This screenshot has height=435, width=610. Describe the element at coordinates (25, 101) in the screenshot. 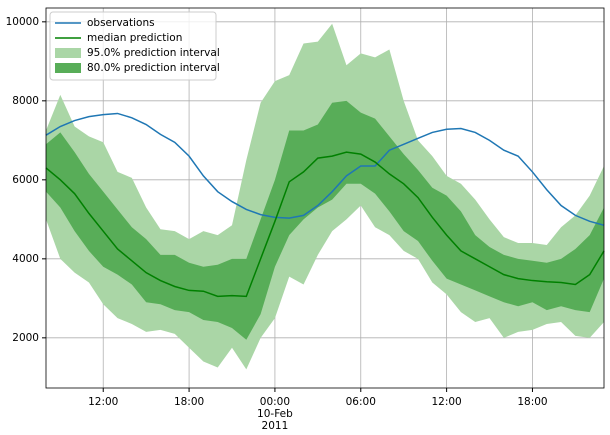

I see `y-tick-label: 8000` at that location.